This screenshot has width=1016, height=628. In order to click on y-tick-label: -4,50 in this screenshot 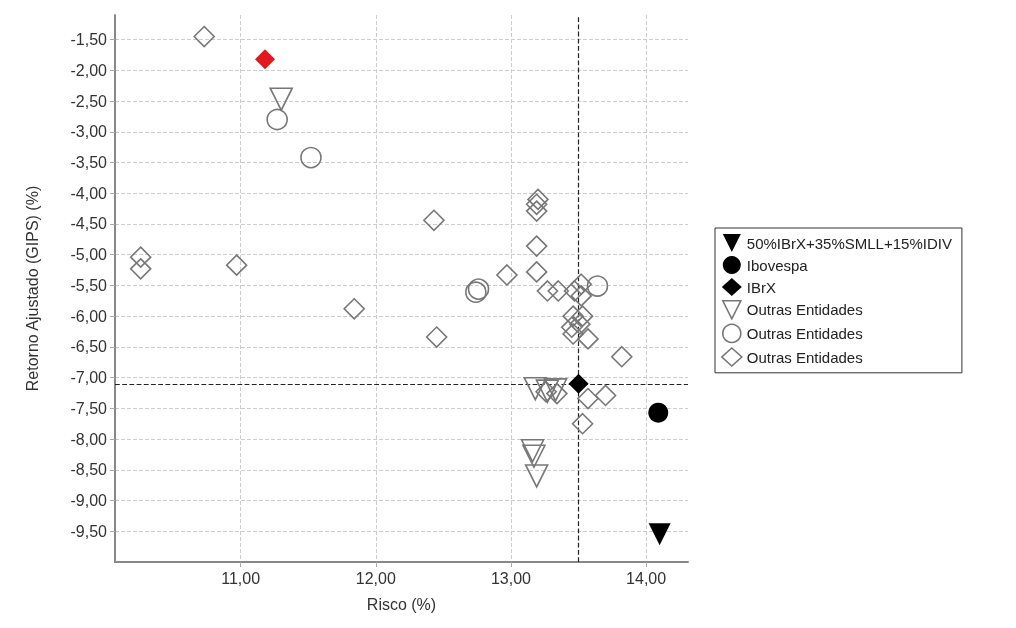, I will do `click(89, 224)`.